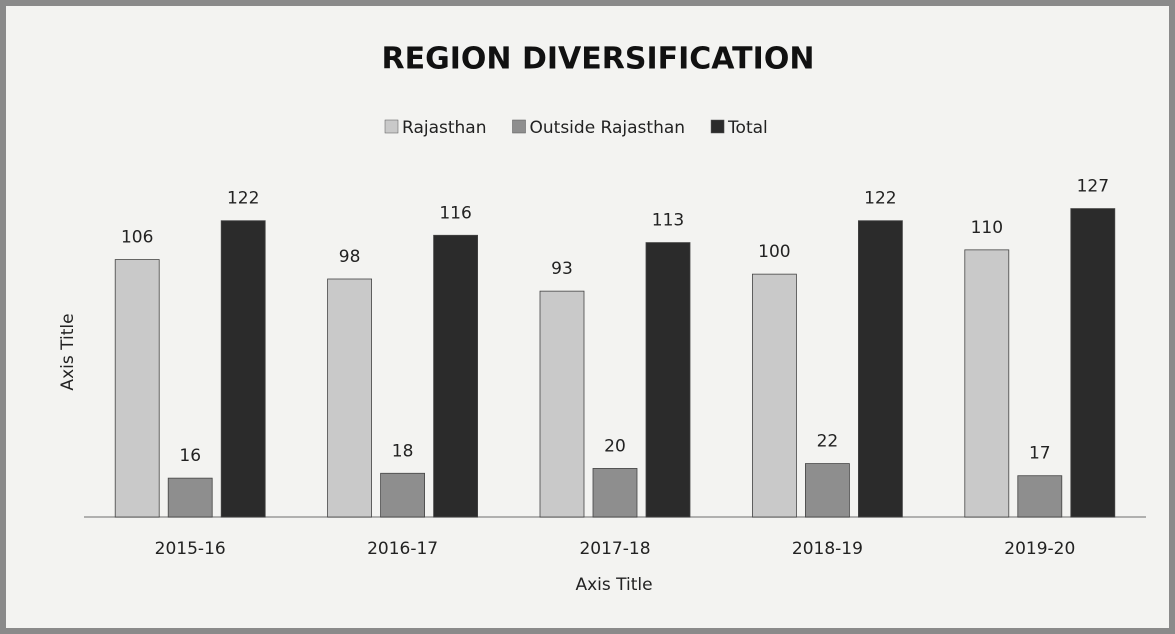  Describe the element at coordinates (615, 446) in the screenshot. I see `data-label: 20` at that location.